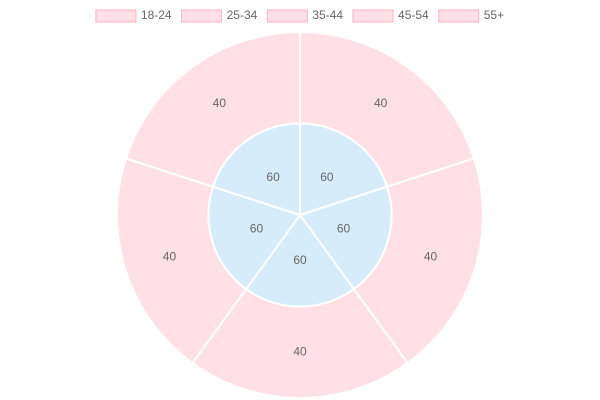 Image resolution: width=600 pixels, height=400 pixels. I want to click on legend-label: 25-34, so click(242, 15).